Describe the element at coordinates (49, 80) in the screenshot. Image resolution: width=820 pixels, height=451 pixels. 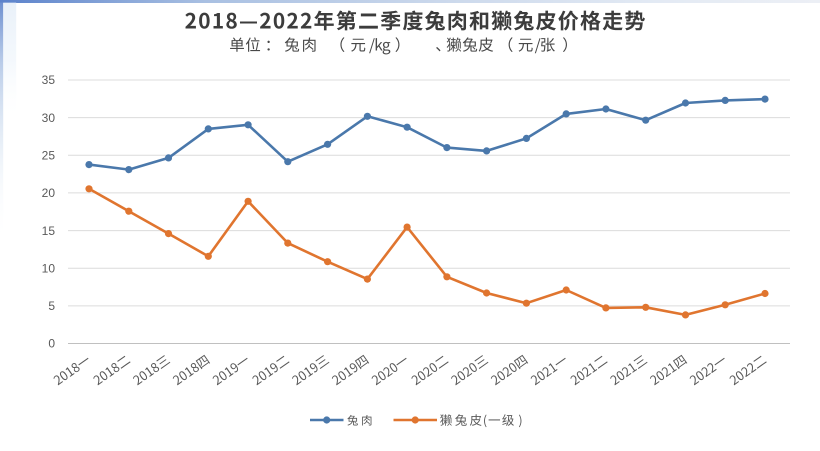
I see `svg-text: 35` at that location.